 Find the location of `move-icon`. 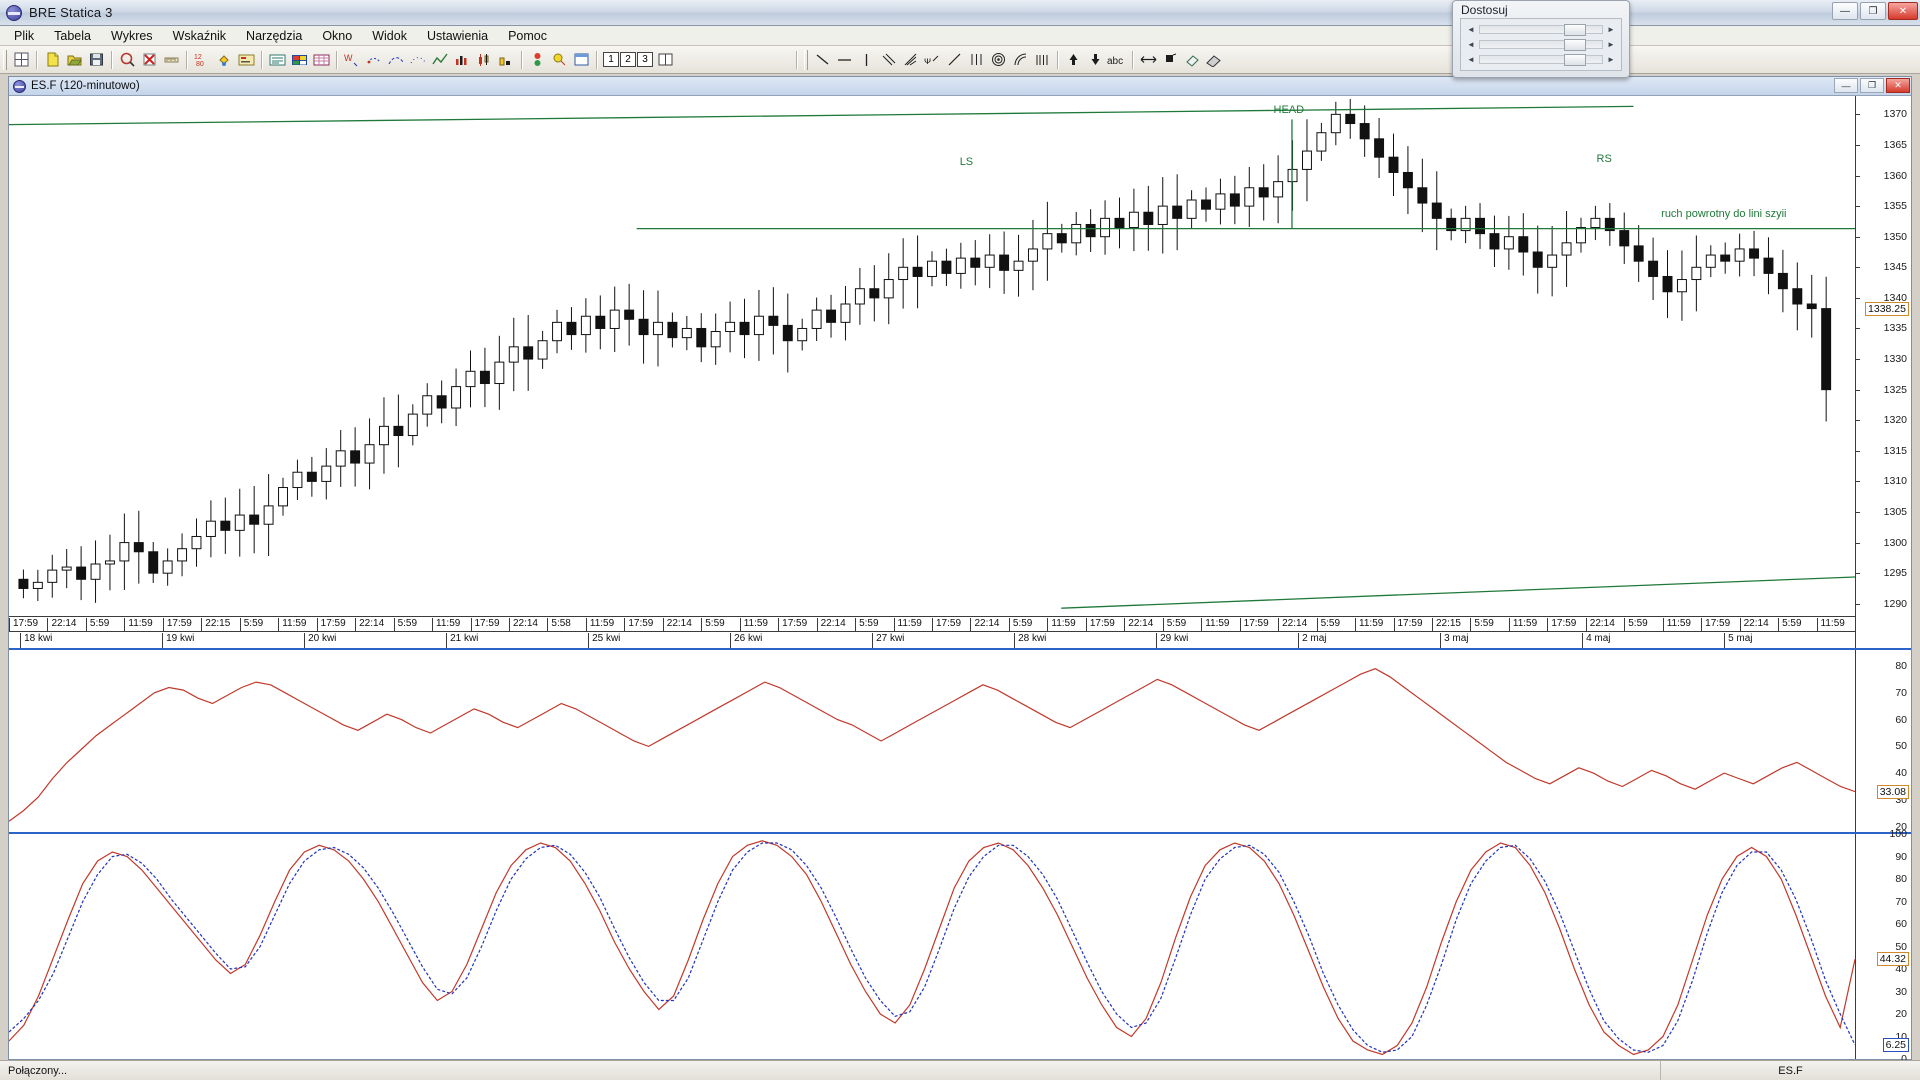

move-icon is located at coordinates (1148, 60).